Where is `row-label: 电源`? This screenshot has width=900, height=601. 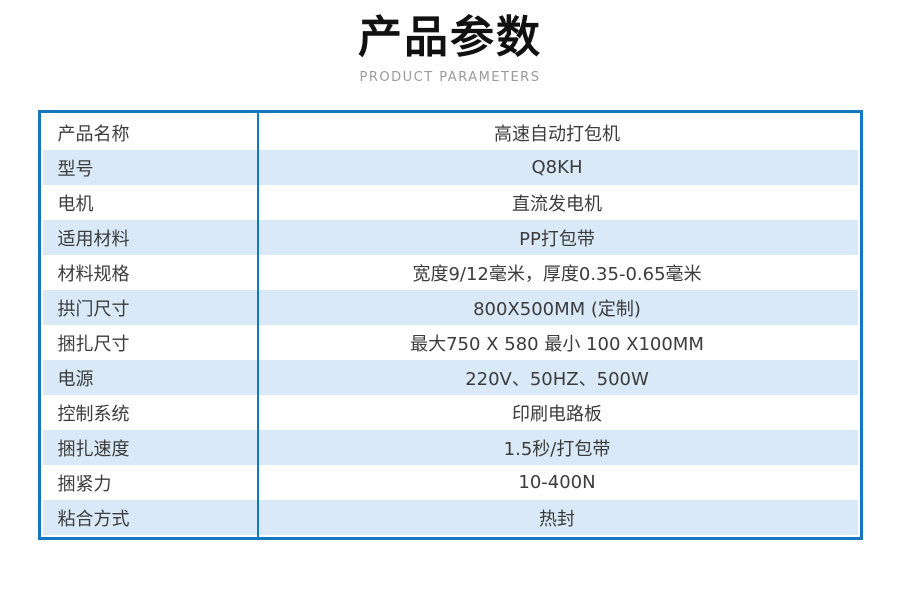
row-label: 电源 is located at coordinates (75, 379).